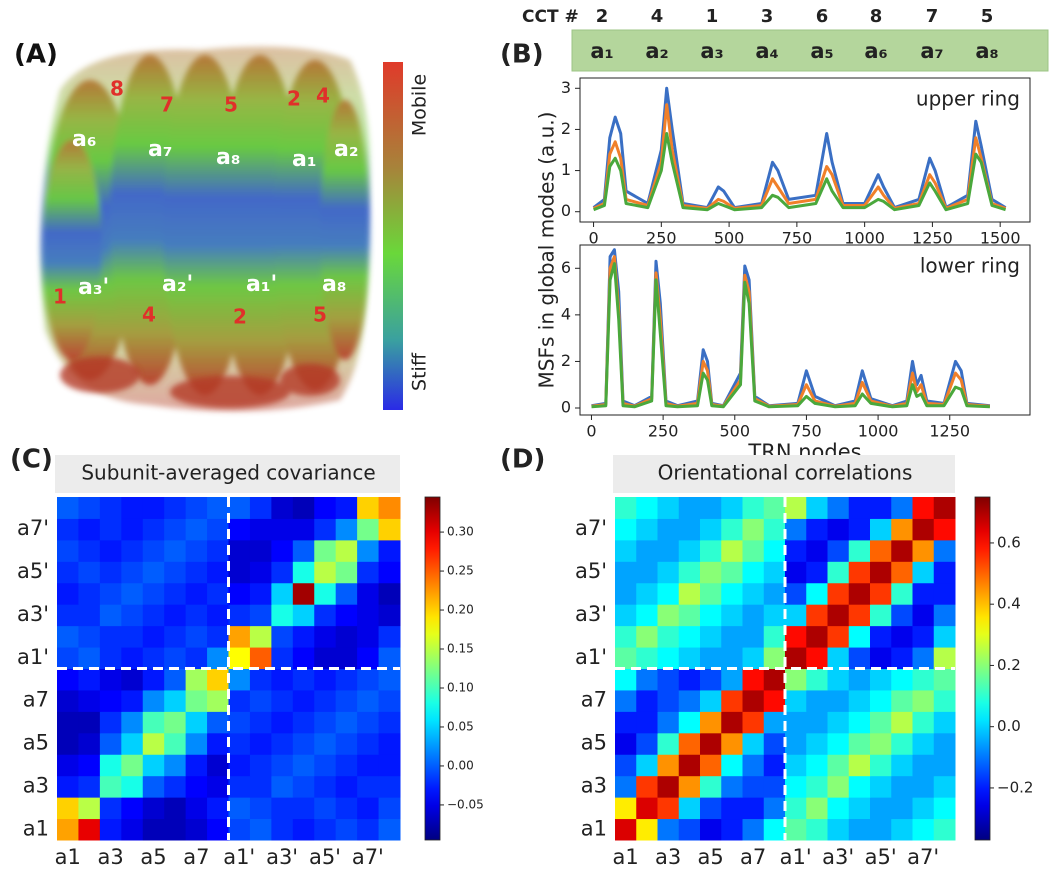  What do you see at coordinates (153, 857) in the screenshot?
I see `x-tick-label: a5` at bounding box center [153, 857].